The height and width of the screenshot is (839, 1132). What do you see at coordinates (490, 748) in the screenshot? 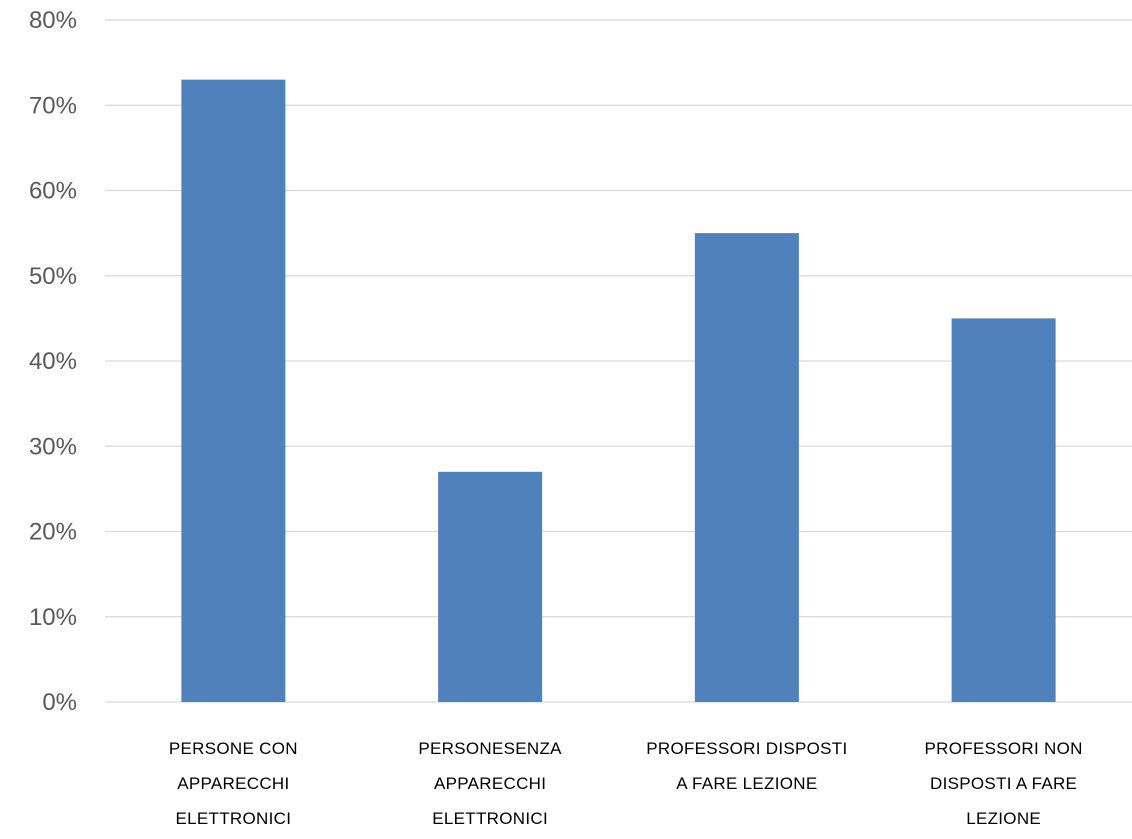
I see `x-tick-label-line: PERSONESENZA` at bounding box center [490, 748].